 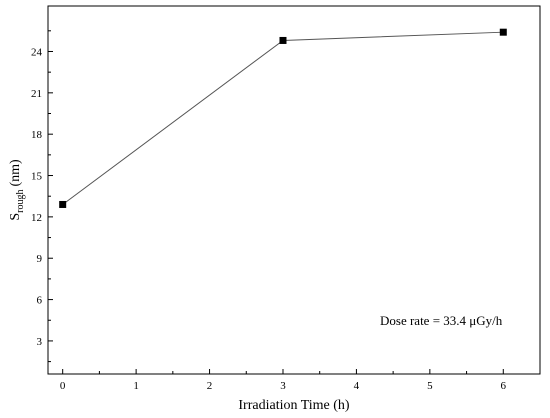 I want to click on x-tick-label: 2, so click(x=210, y=386).